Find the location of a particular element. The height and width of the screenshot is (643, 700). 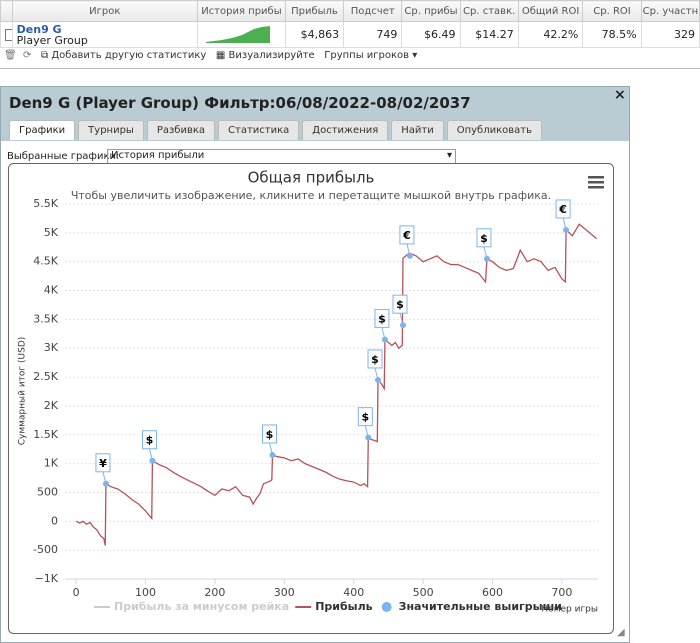

tab: Найти is located at coordinates (417, 130).